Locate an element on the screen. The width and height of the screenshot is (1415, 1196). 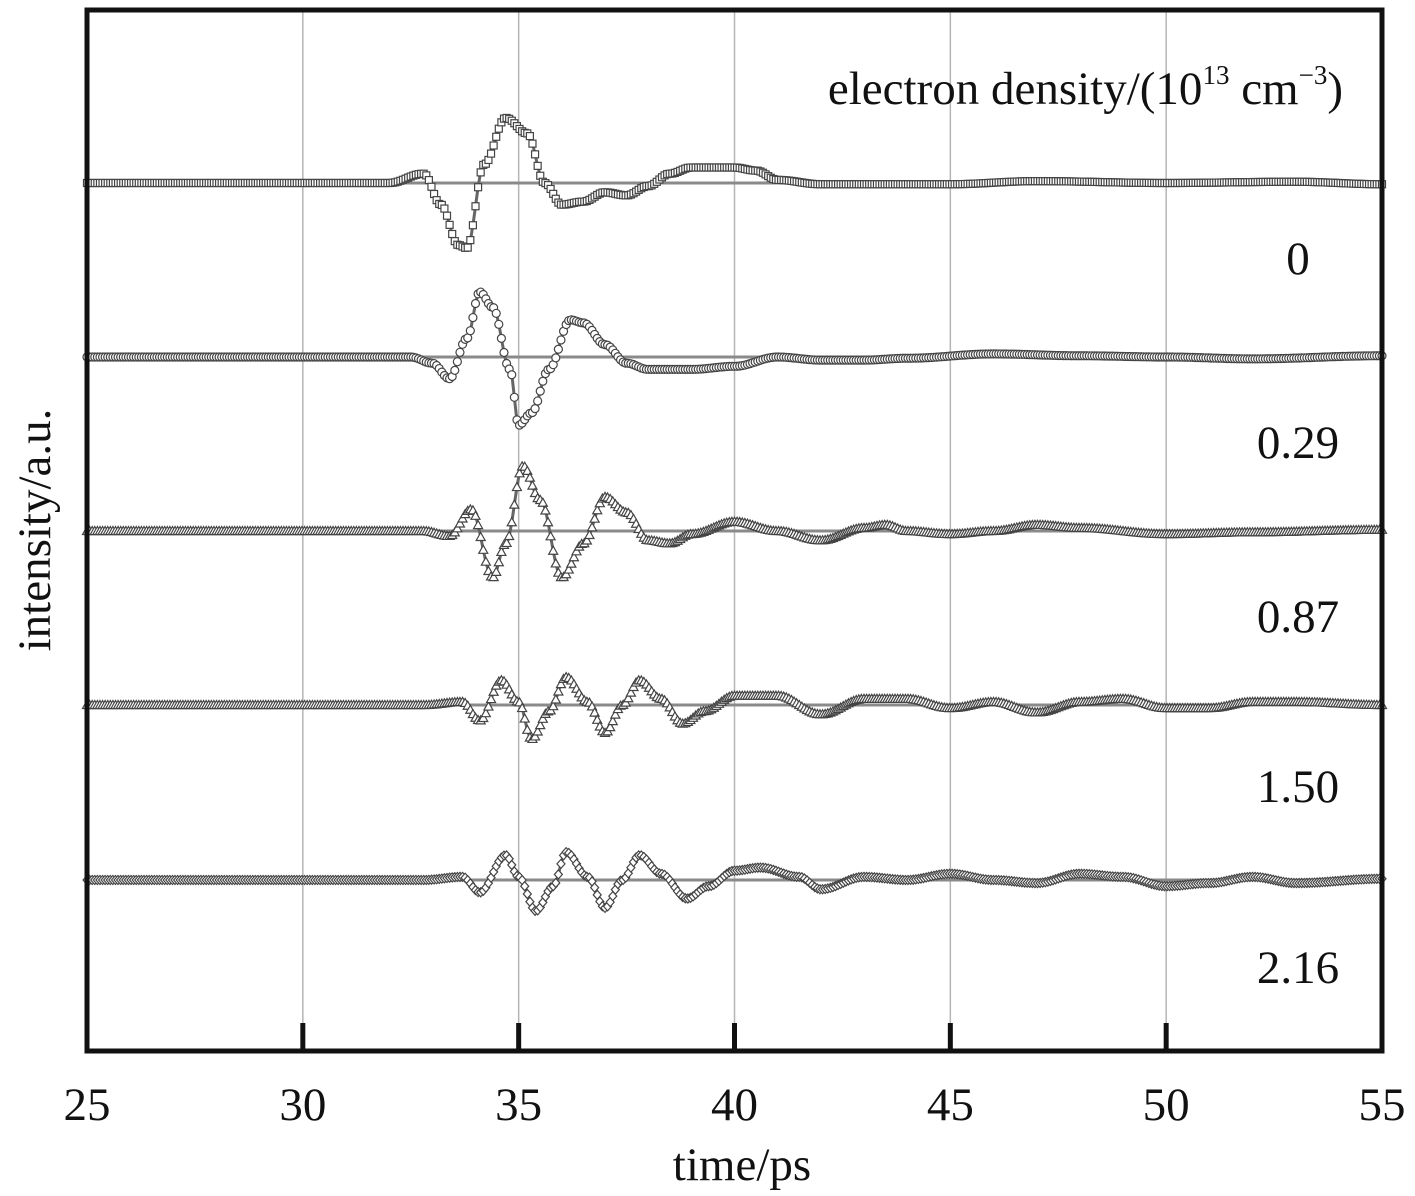
x-axis-tick-labels: 25 30 35 40 45 50 55 is located at coordinates (735, 1105).